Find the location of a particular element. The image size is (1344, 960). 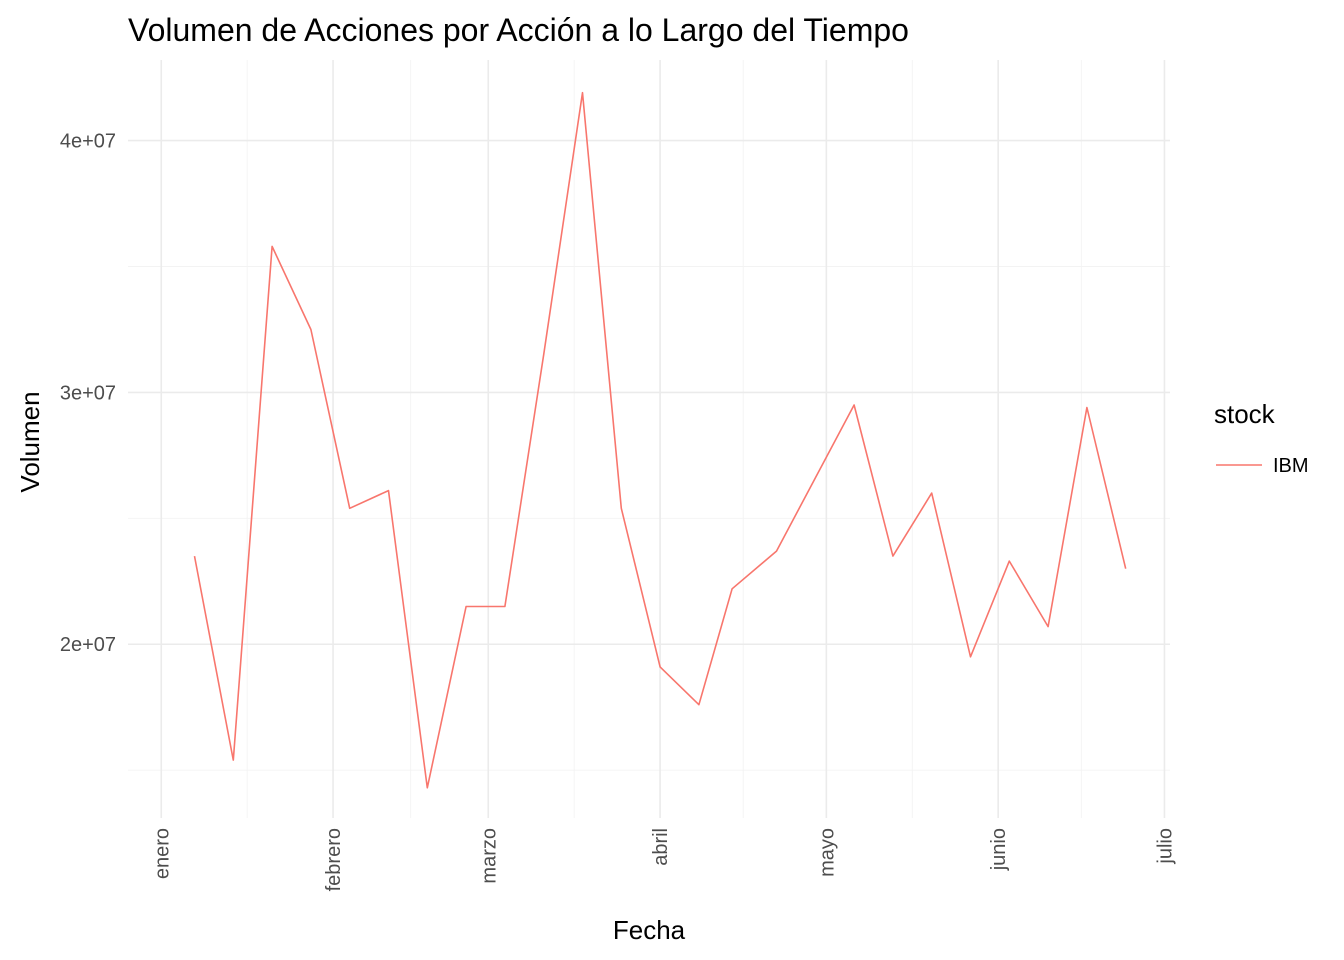

x-tick-label: enero is located at coordinates (162, 853).